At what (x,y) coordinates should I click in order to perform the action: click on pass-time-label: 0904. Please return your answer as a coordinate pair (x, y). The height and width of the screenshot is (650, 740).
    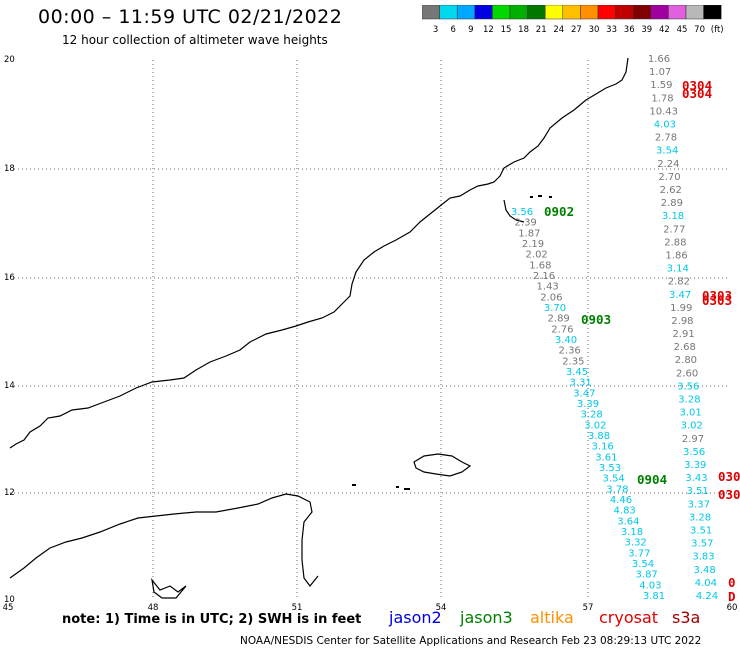
    Looking at the image, I should click on (652, 479).